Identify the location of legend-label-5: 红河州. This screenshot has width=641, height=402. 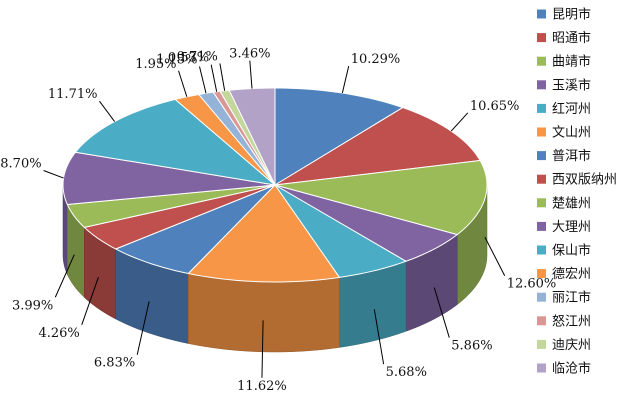
(571, 109).